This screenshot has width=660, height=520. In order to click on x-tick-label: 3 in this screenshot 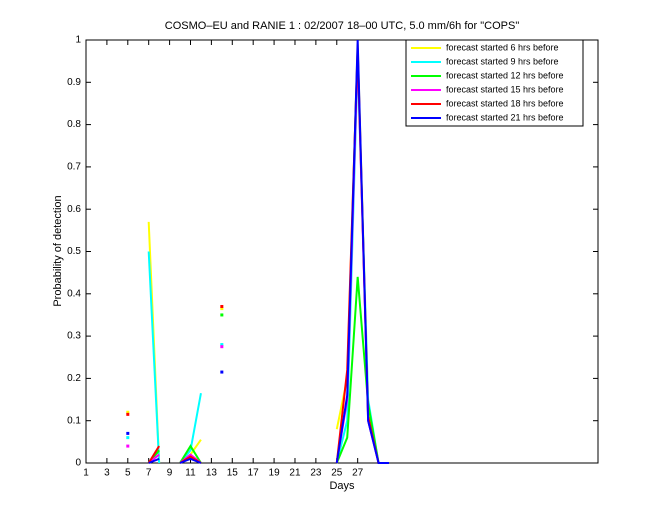, I will do `click(107, 473)`.